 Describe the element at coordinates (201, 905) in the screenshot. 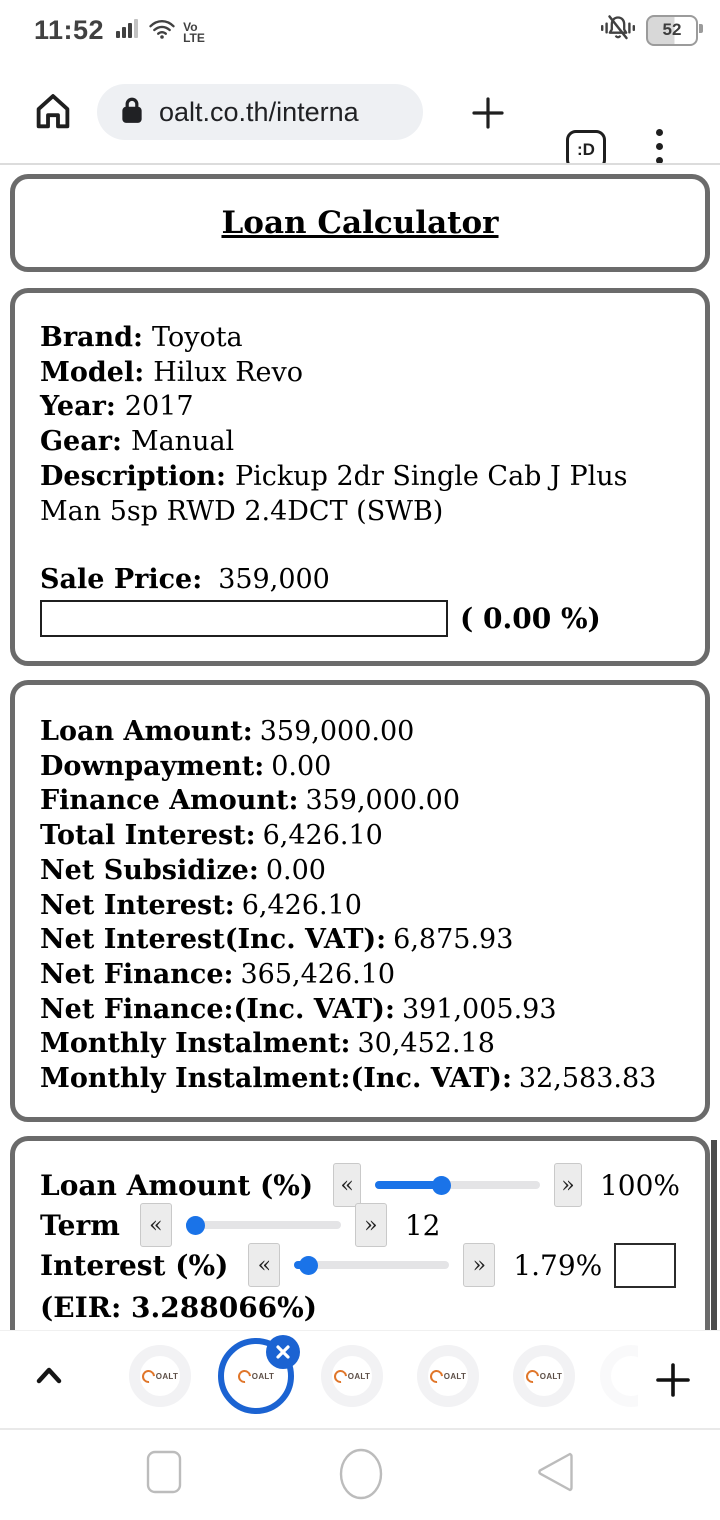

I see `summary-row: Net Interest: 6,426.10` at that location.